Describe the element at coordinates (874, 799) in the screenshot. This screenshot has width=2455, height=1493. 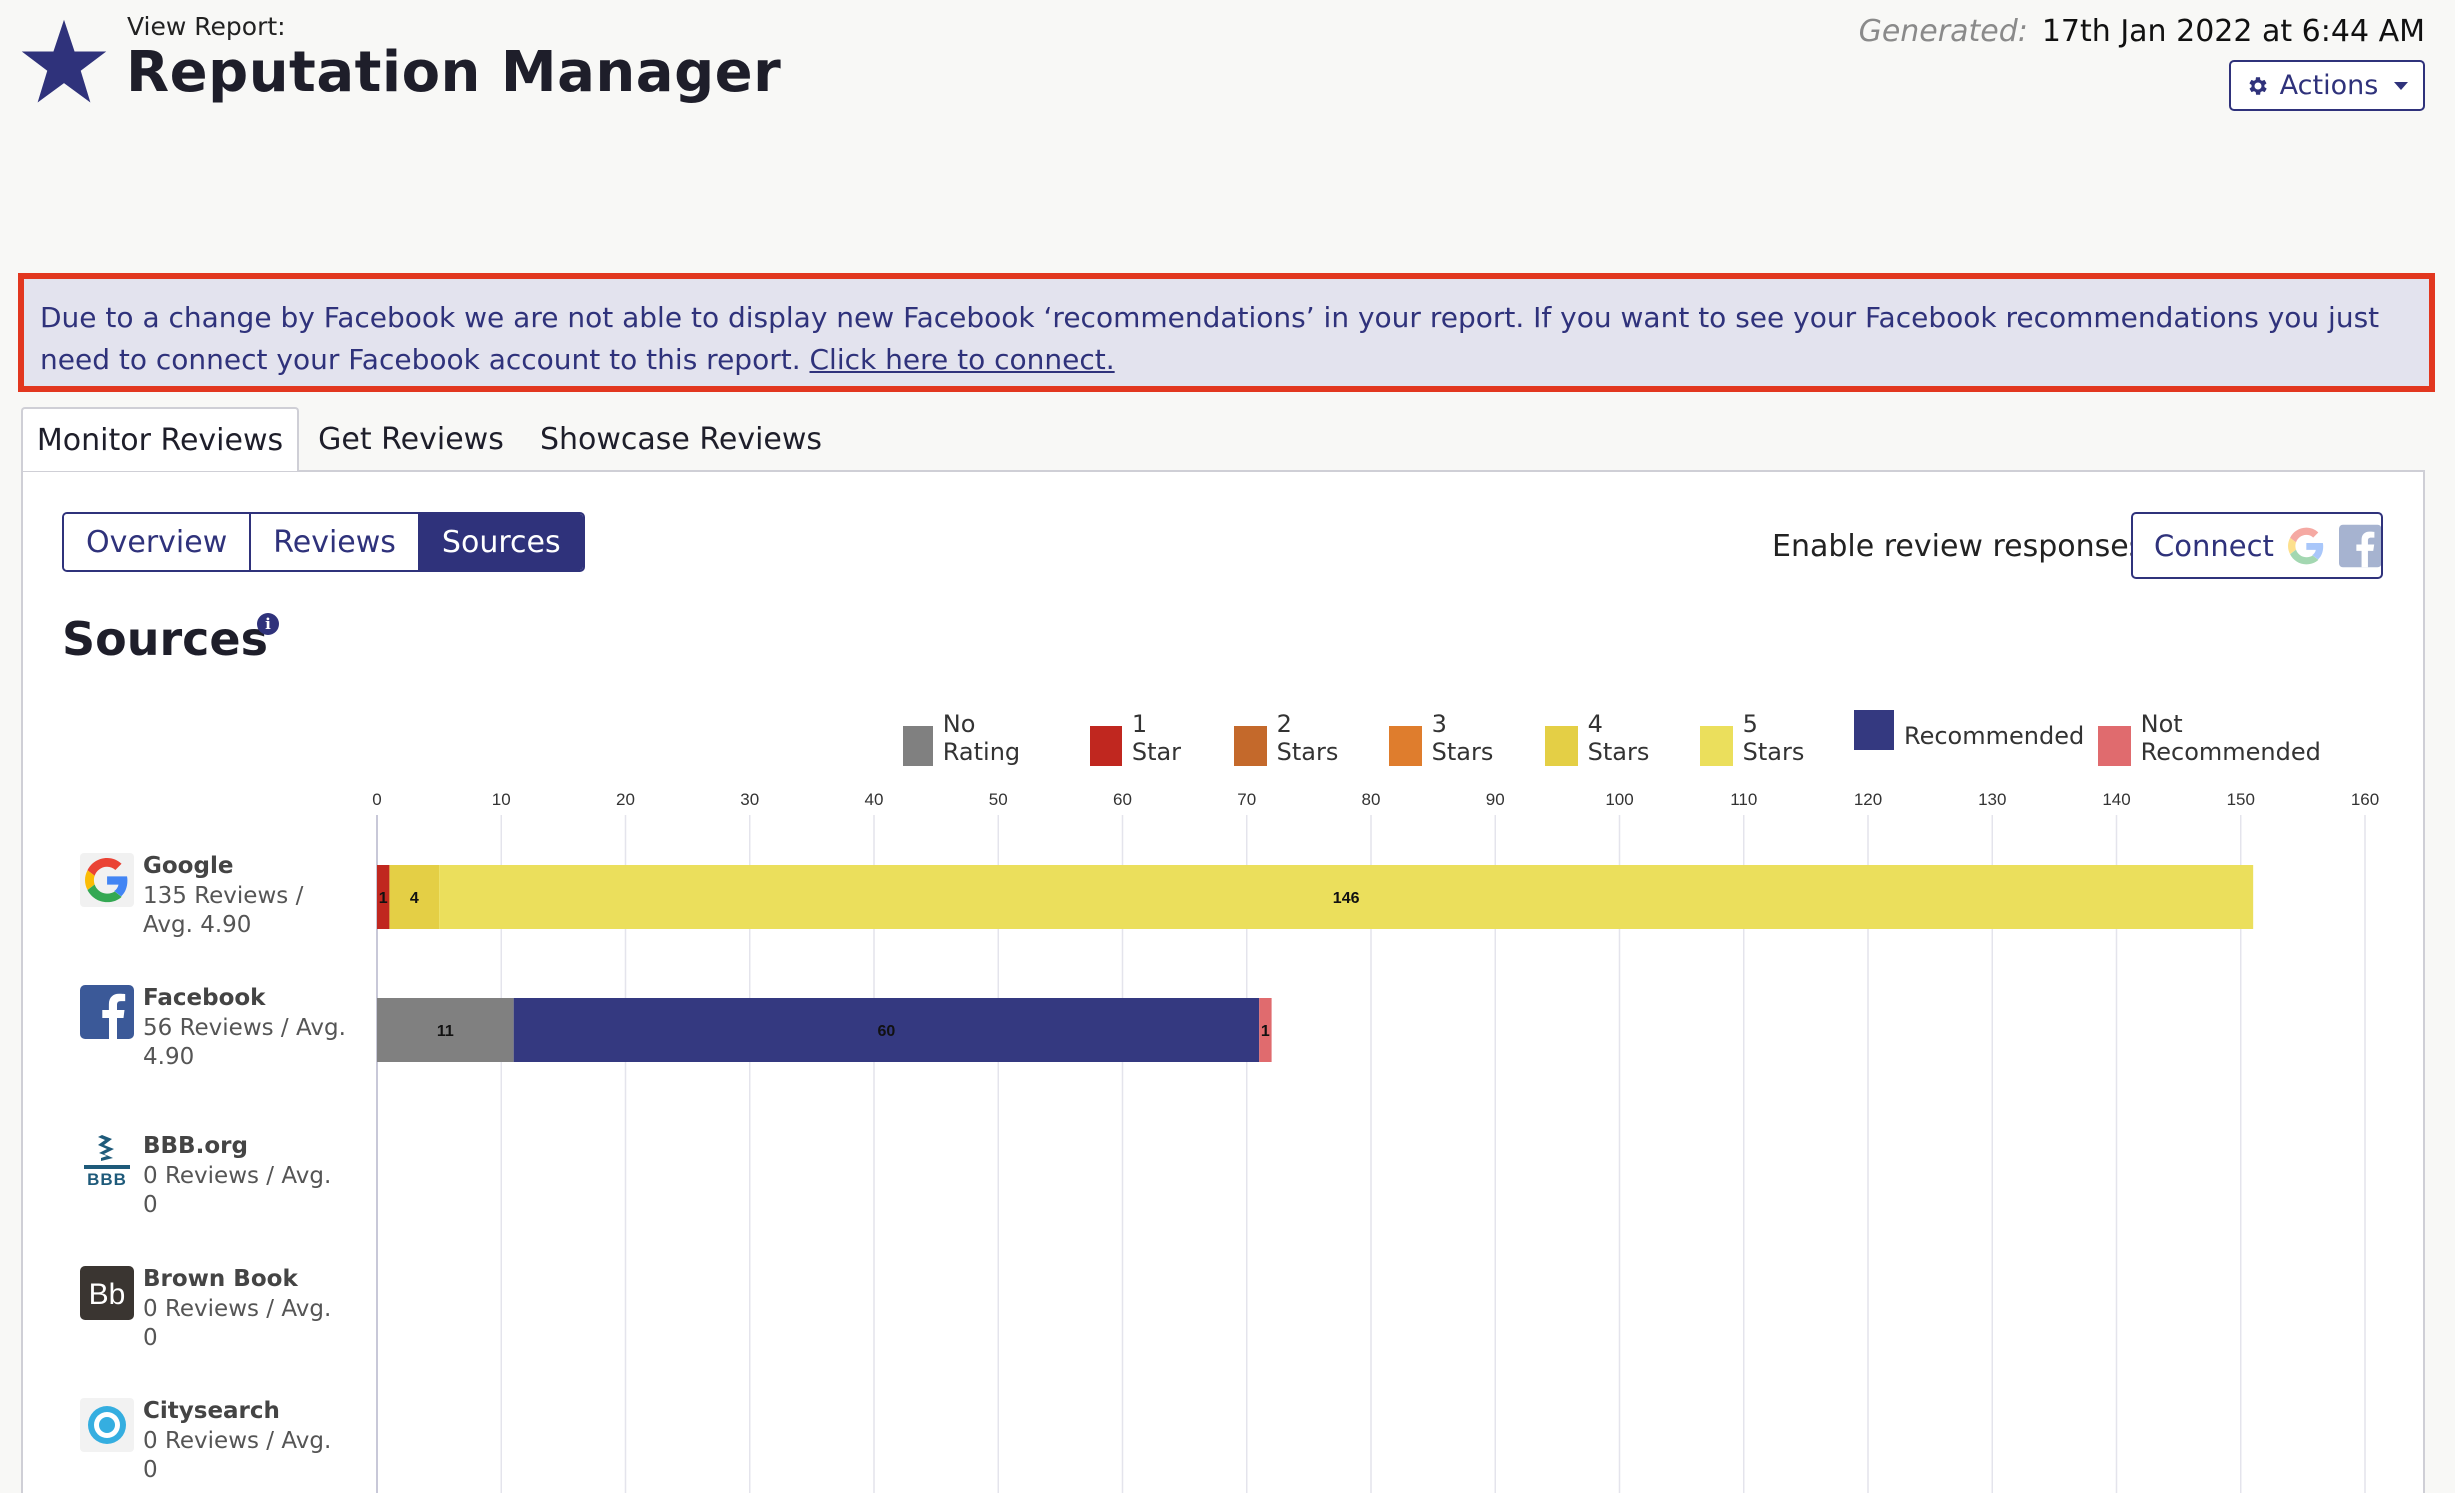
I see `x-tick-label: 40` at that location.